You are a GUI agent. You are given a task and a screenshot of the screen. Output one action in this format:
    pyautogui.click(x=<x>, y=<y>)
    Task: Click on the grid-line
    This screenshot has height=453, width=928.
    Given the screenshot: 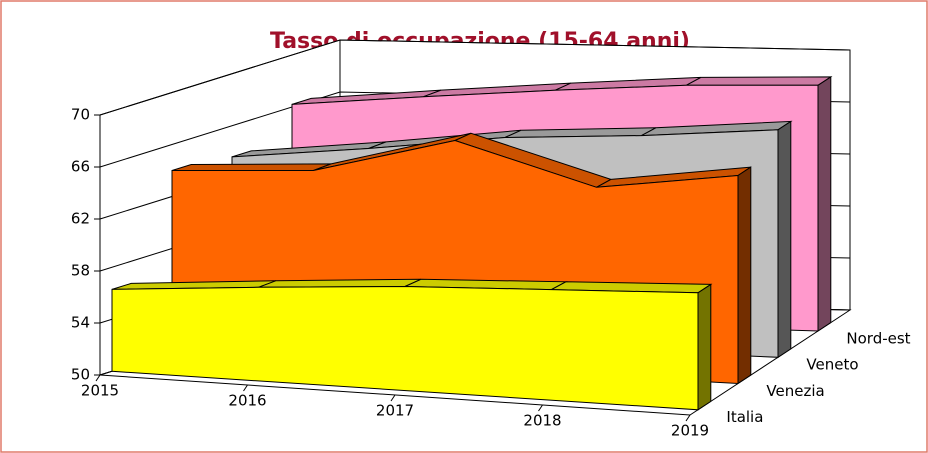 What is the action you would take?
    pyautogui.click(x=475, y=77)
    